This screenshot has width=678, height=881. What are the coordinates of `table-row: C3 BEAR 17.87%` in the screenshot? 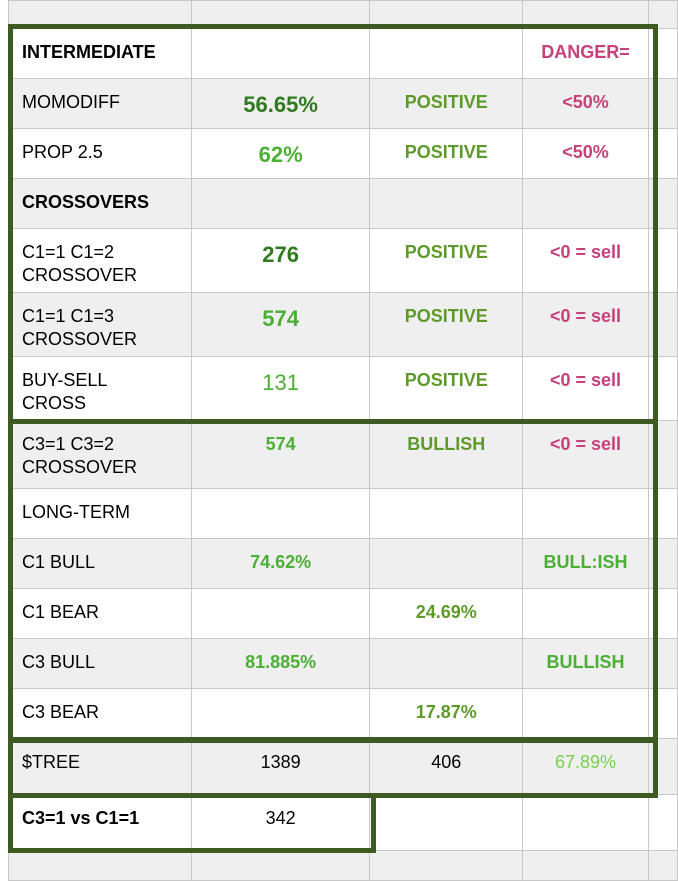 It's located at (343, 713).